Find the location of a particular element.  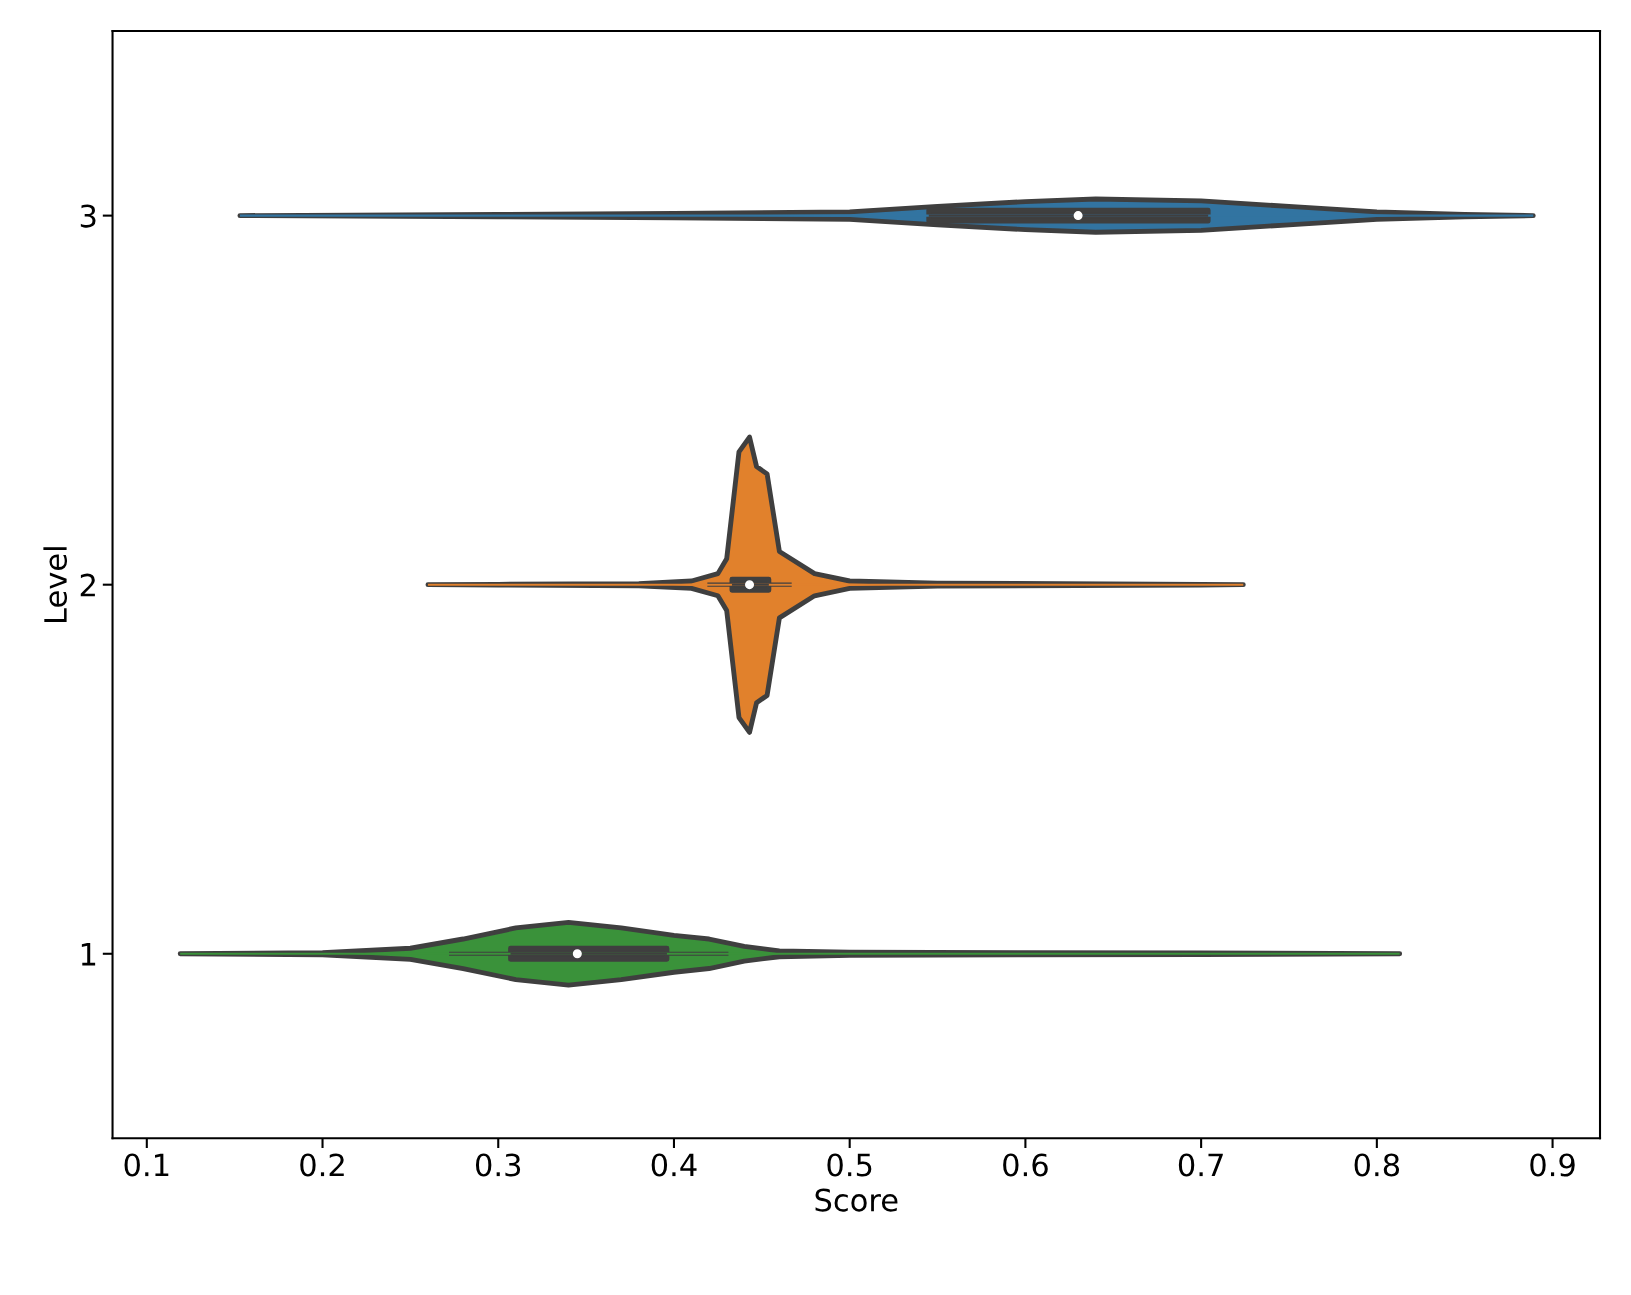

x-tick-label: 0.7 is located at coordinates (1200, 1165).